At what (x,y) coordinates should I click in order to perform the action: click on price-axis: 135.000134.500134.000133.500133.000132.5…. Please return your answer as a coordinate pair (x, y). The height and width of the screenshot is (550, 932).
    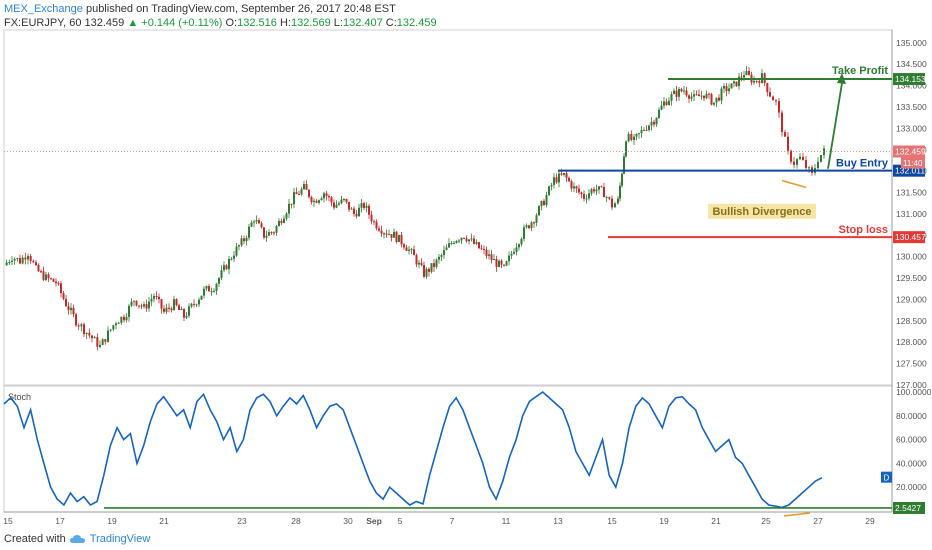
    Looking at the image, I should click on (911, 214).